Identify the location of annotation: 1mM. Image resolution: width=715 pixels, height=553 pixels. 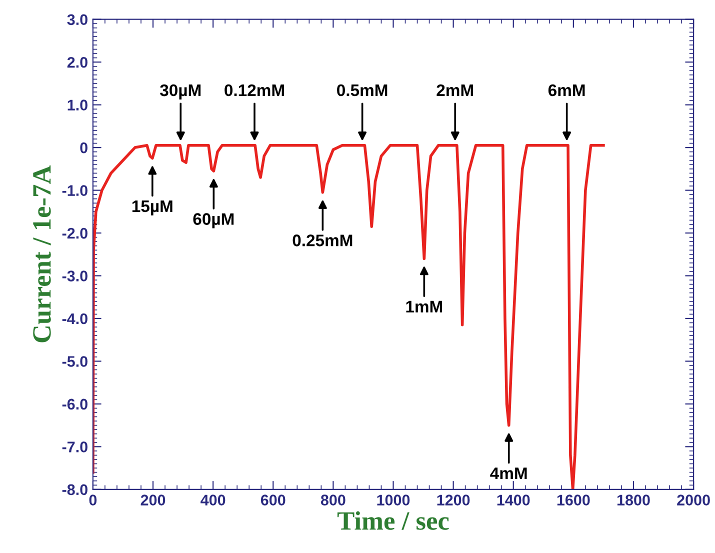
(424, 306).